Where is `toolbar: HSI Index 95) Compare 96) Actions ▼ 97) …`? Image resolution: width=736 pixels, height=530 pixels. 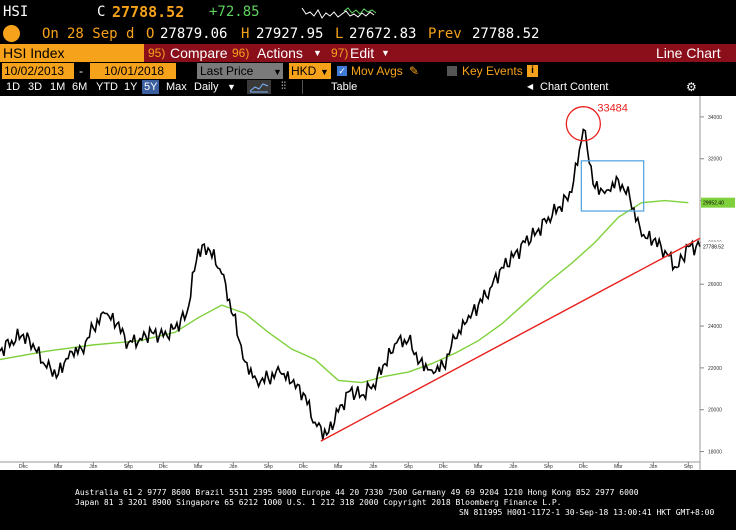
toolbar: HSI Index 95) Compare 96) Actions ▼ 97) … is located at coordinates (368, 53).